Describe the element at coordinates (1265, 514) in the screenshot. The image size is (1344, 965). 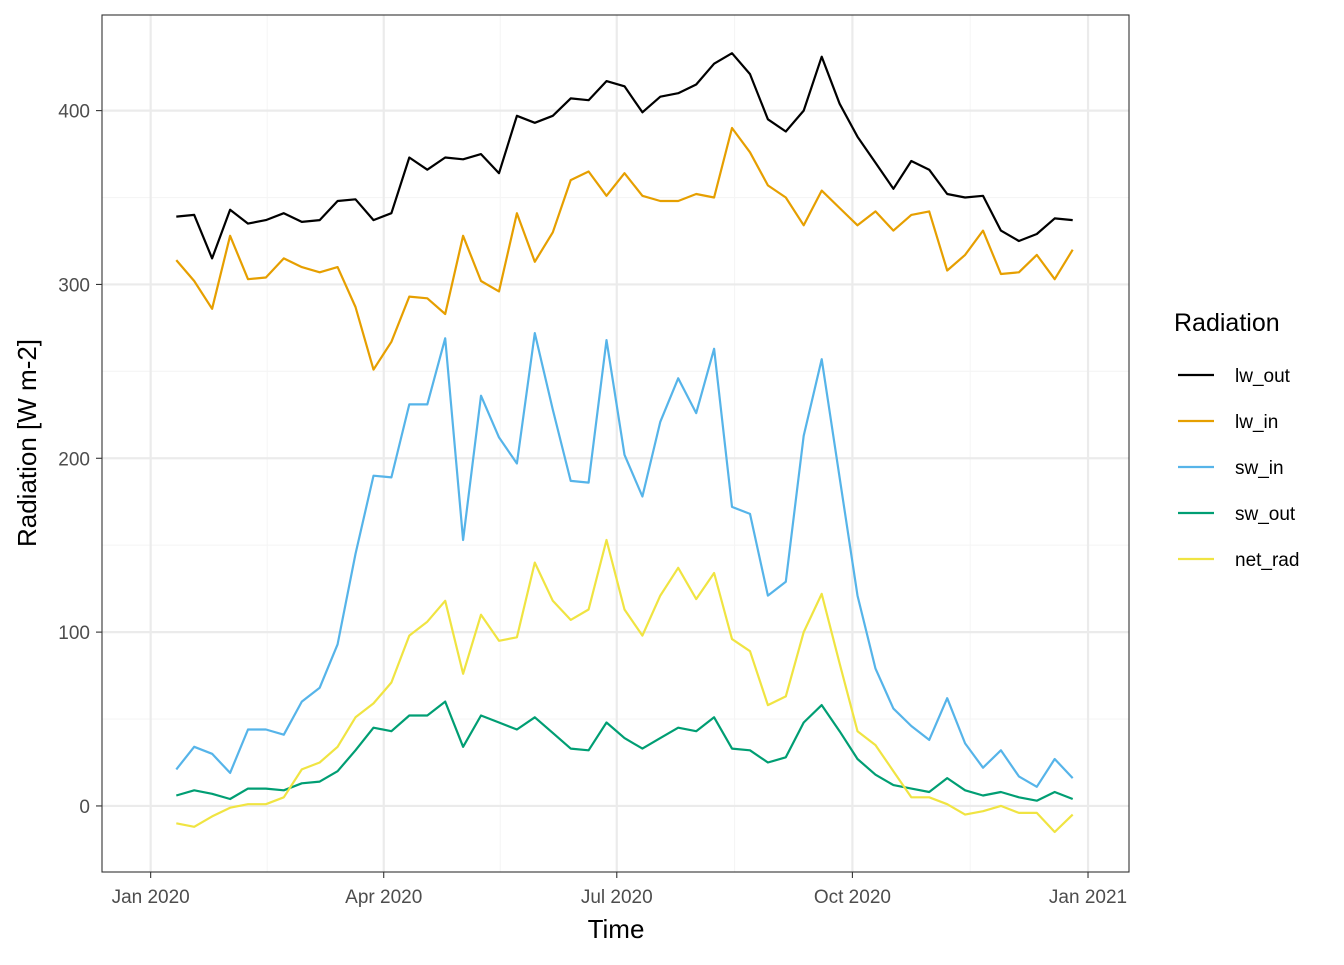
I see `legend-label-sw_out: sw_out` at that location.